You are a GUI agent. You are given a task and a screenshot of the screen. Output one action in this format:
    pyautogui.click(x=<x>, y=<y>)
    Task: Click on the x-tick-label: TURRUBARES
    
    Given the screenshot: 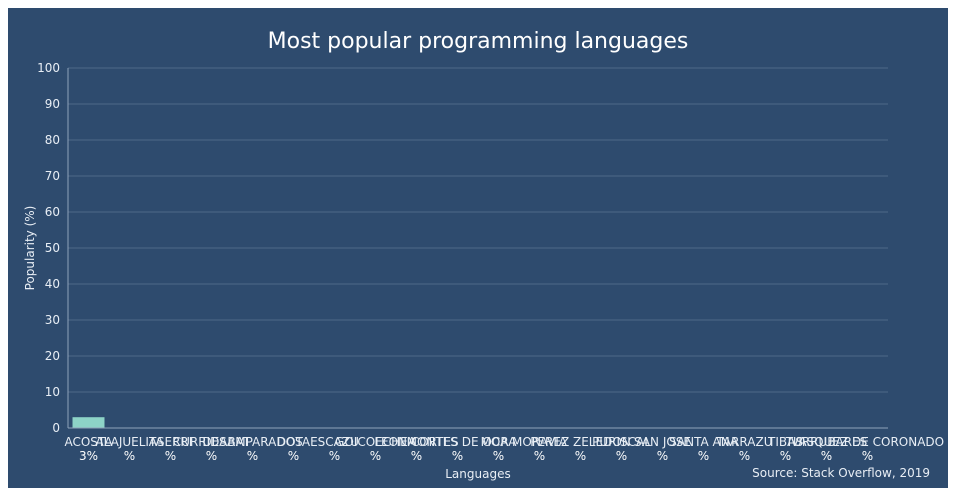 What is the action you would take?
    pyautogui.click(x=826, y=442)
    